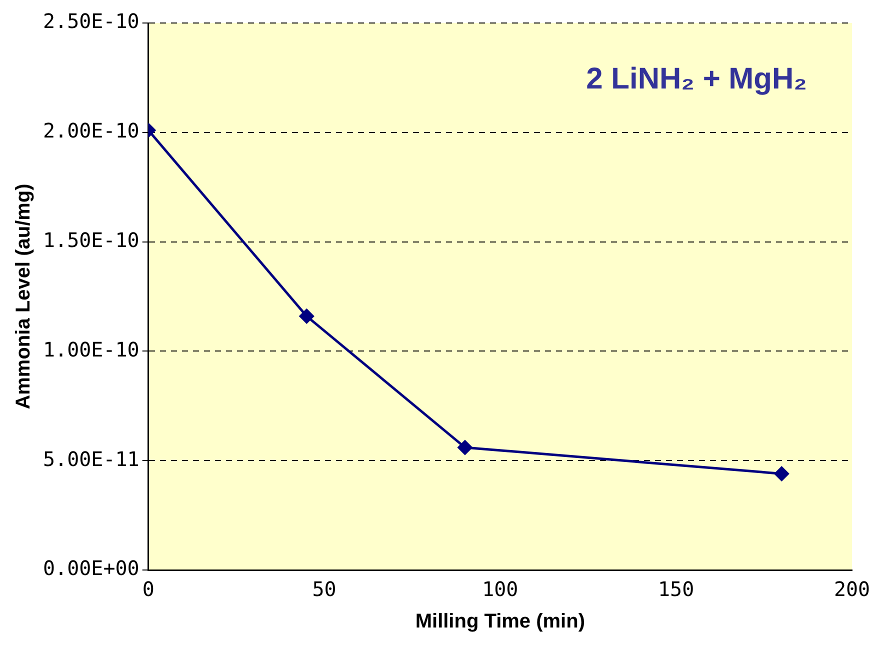  I want to click on x-tick-label: 200, so click(852, 589).